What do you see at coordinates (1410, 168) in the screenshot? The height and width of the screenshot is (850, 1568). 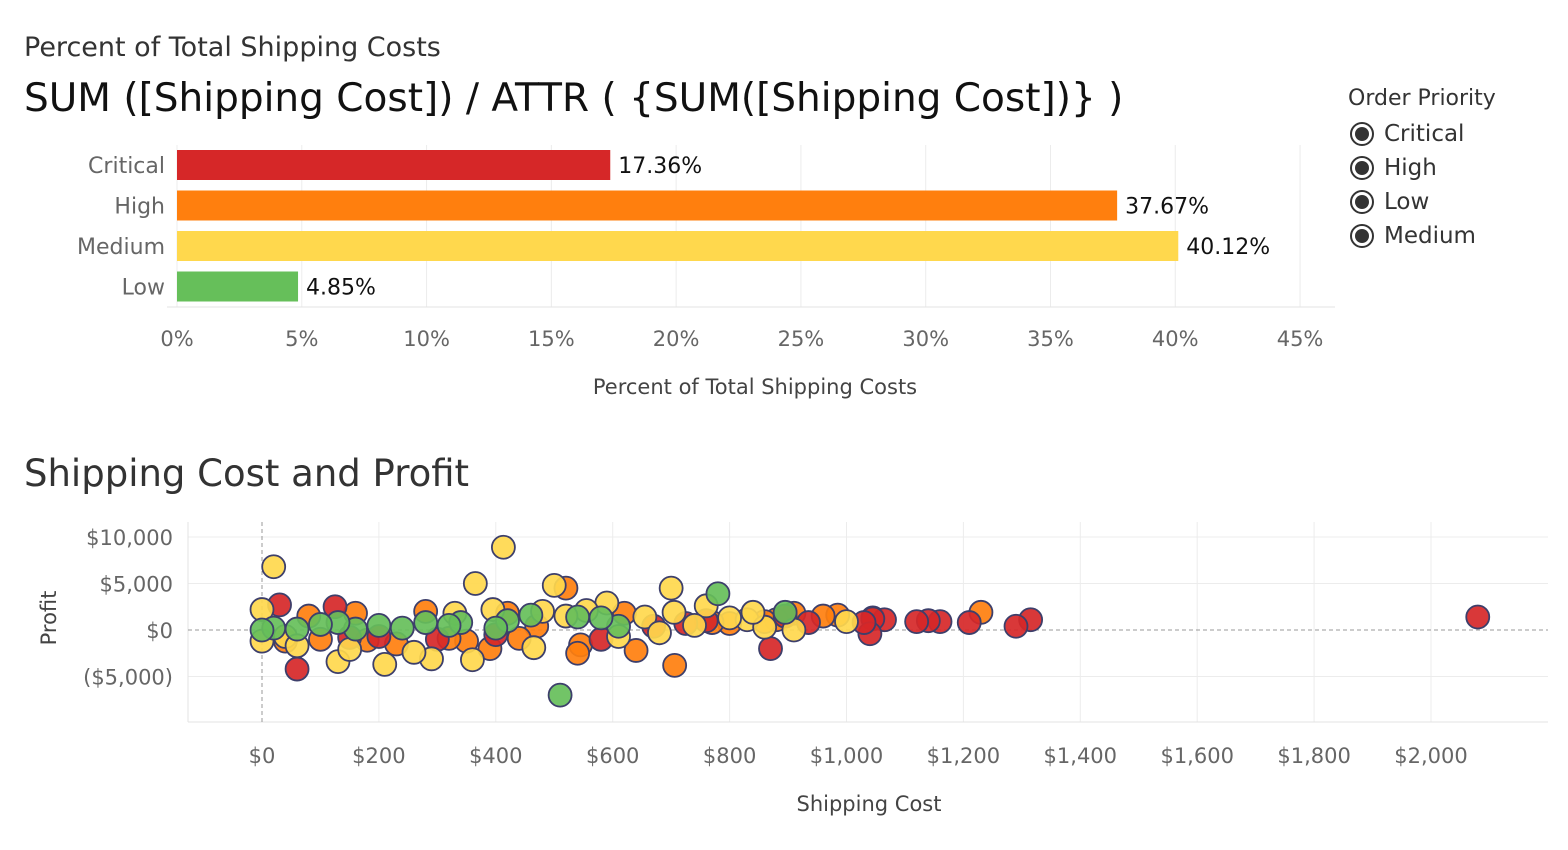 I see `legend-label: High` at bounding box center [1410, 168].